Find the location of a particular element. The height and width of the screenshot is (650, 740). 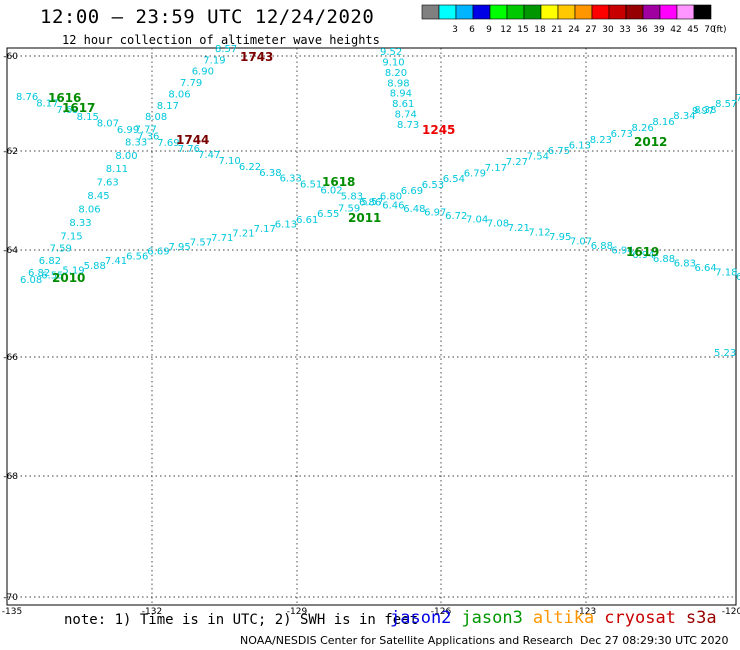

mission-s3a: s3a is located at coordinates (701, 618).